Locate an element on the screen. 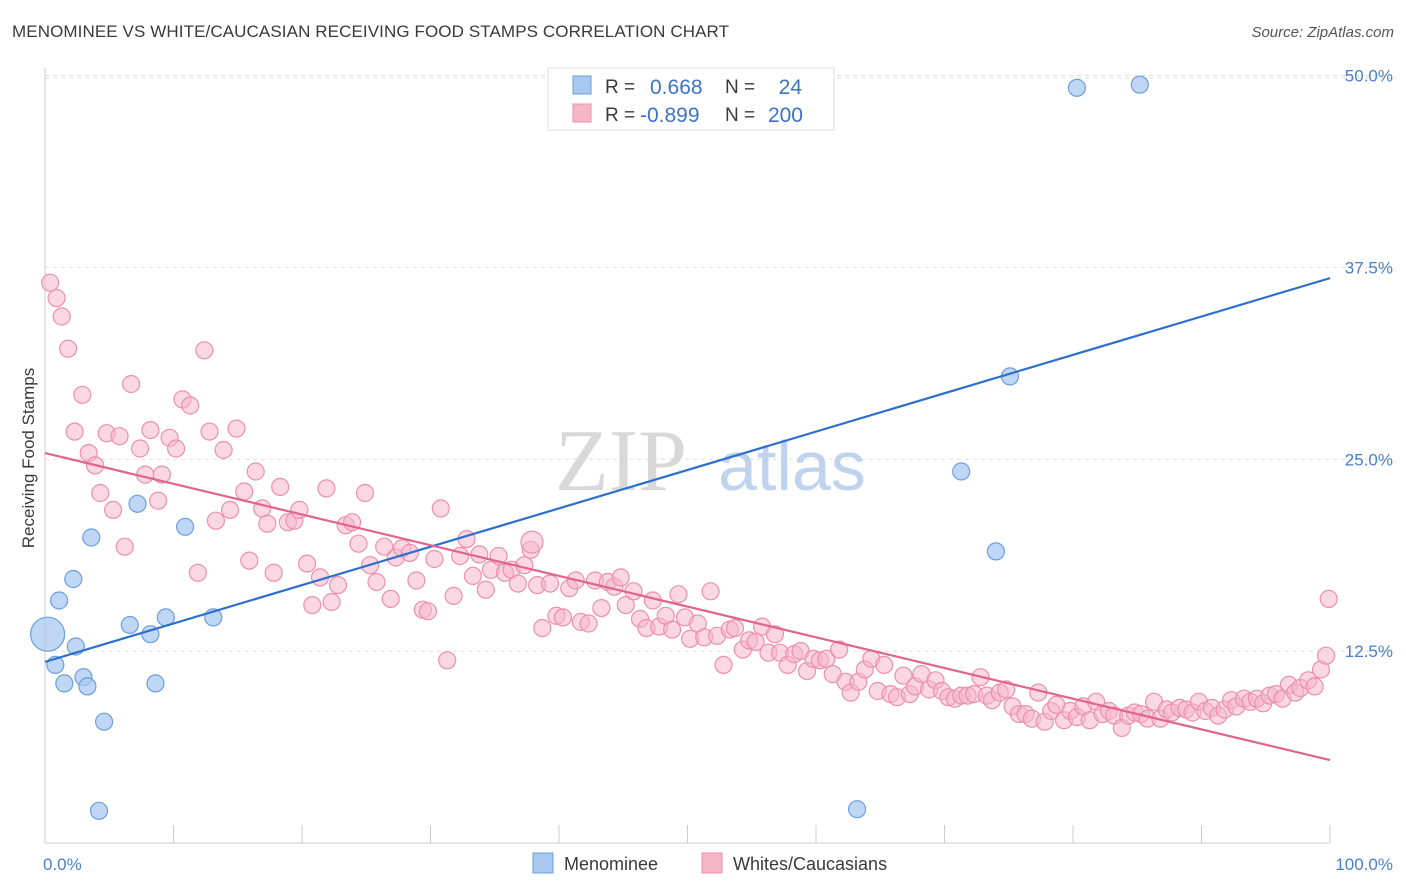 The height and width of the screenshot is (892, 1406). bottom-legend-label-pink: Whites/Caucasians is located at coordinates (810, 864).